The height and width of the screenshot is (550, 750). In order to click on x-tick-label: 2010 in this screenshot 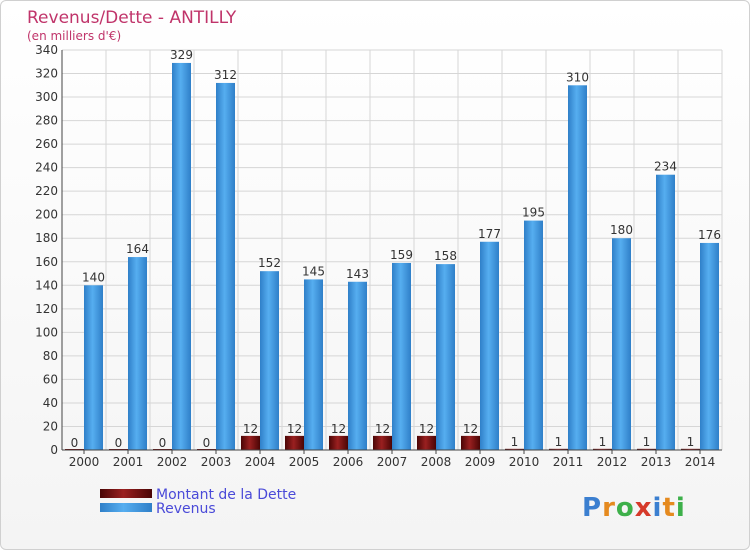, I will do `click(524, 462)`.